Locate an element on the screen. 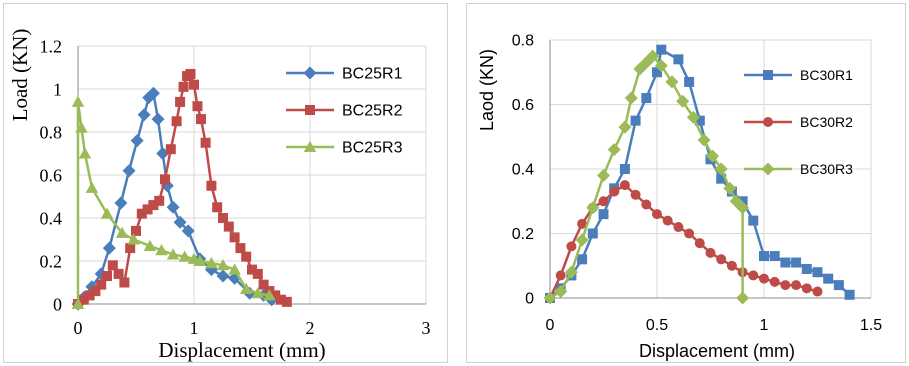 The width and height of the screenshot is (909, 366). legend-marker-BC25R2 is located at coordinates (310, 110).